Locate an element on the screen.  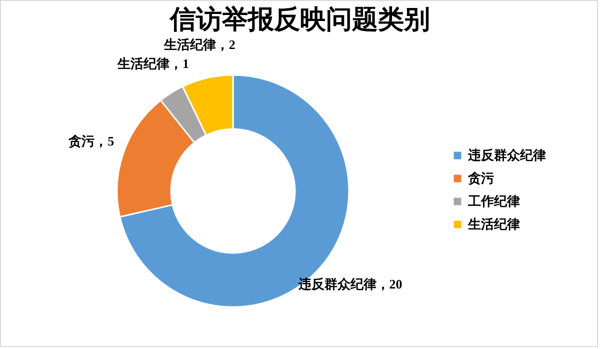
data-label: 生活纪律，2 is located at coordinates (199, 44).